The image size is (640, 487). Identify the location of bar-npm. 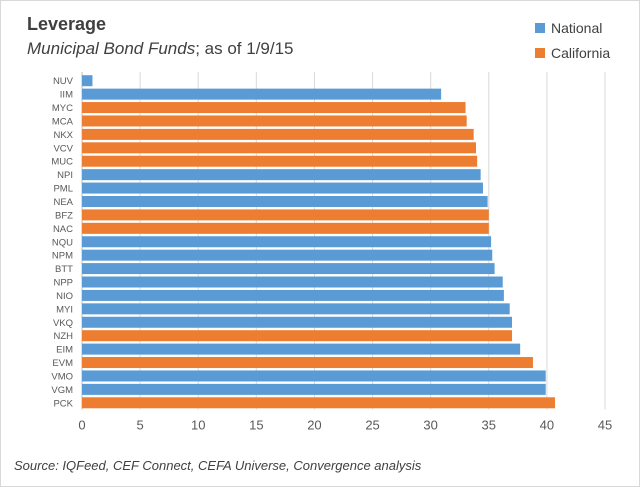
(287, 255).